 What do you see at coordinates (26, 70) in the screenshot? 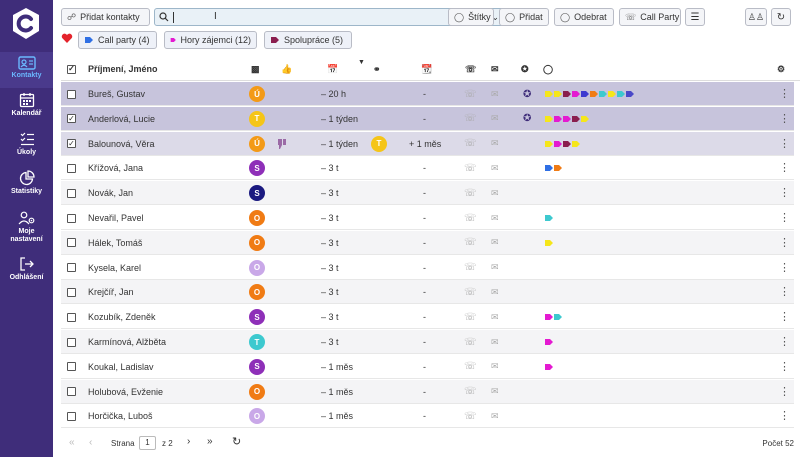
I see `sidebar-item-kontakty: Kontakty` at bounding box center [26, 70].